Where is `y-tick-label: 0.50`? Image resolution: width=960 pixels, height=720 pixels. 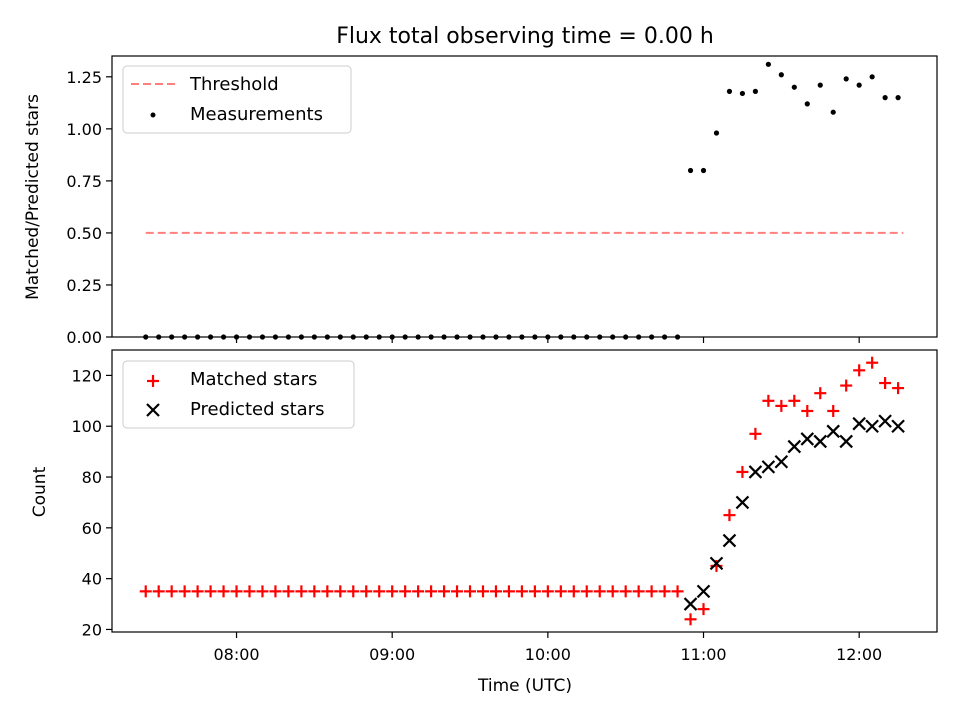 y-tick-label: 0.50 is located at coordinates (84, 233).